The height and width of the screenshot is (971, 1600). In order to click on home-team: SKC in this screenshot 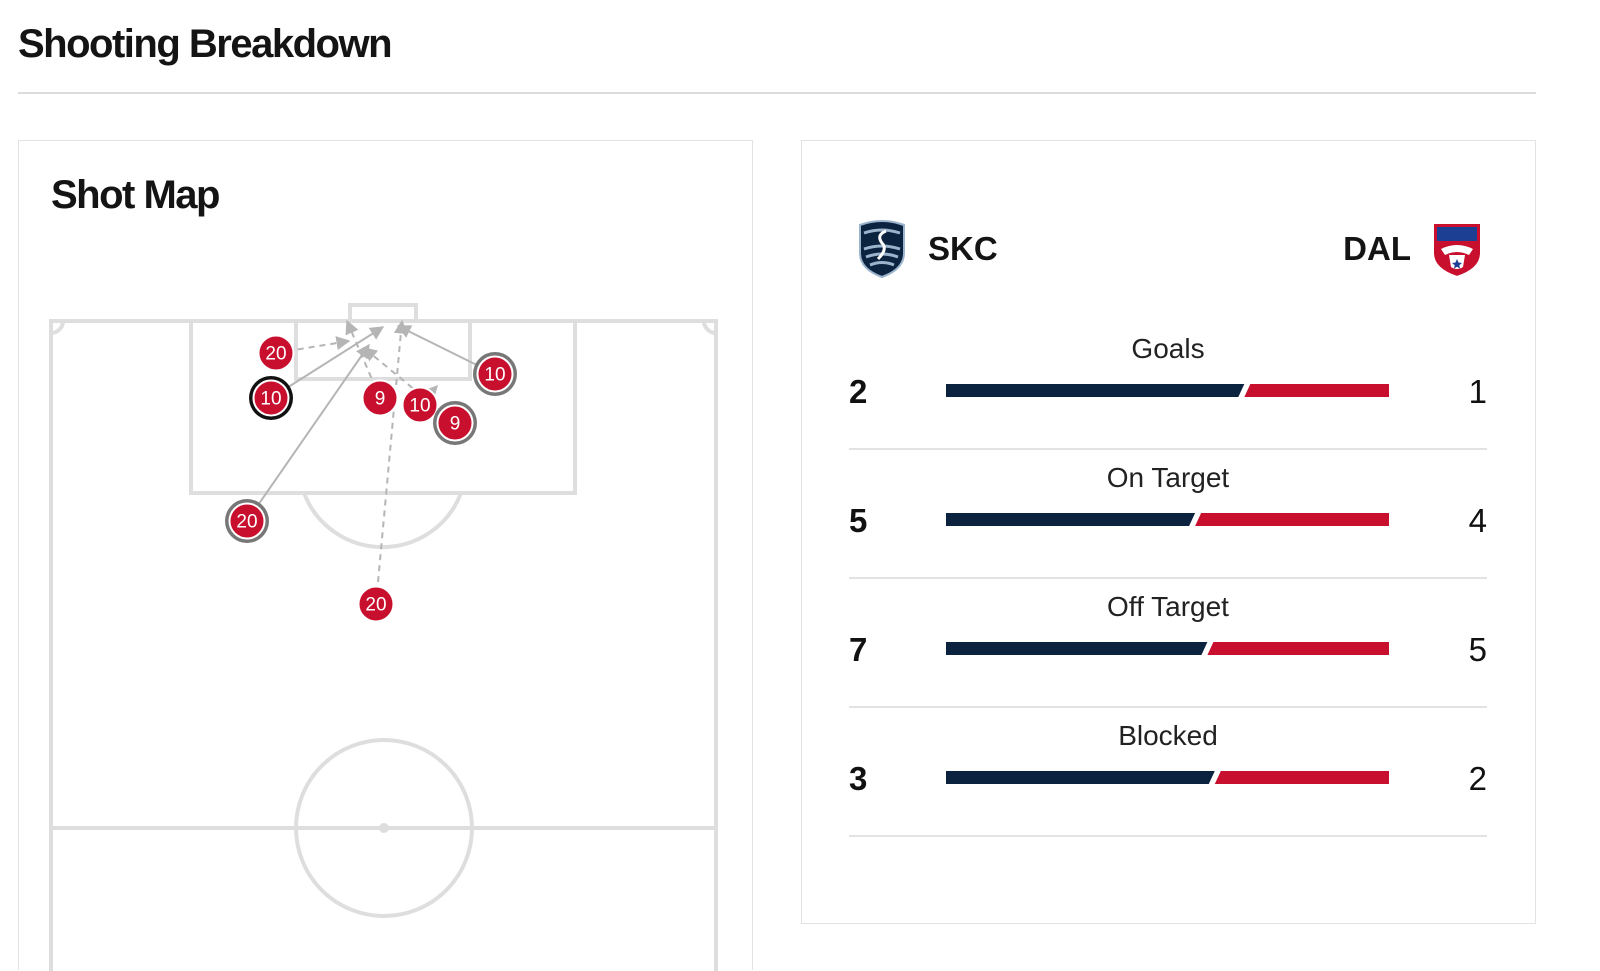, I will do `click(926, 249)`.